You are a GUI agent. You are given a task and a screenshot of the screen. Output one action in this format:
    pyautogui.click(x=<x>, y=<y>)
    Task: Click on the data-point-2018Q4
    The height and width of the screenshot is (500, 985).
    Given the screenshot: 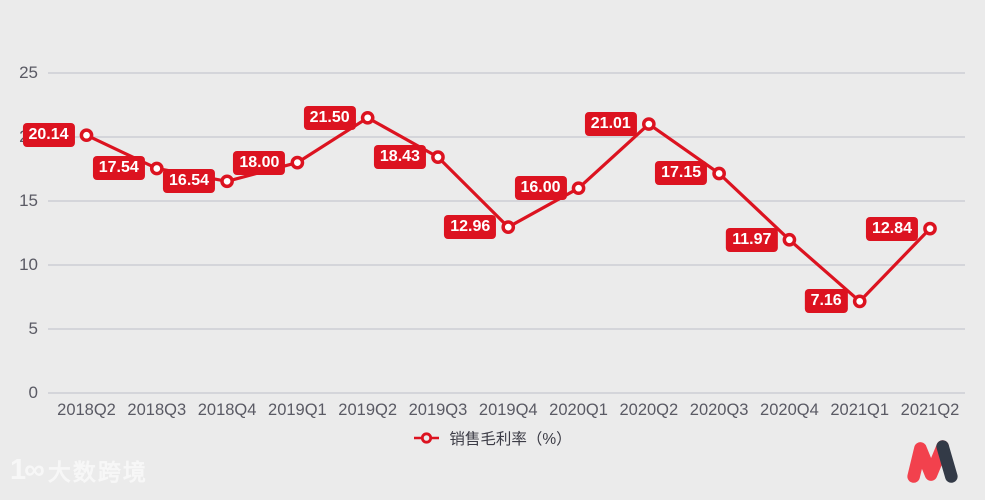 What is the action you would take?
    pyautogui.click(x=227, y=181)
    